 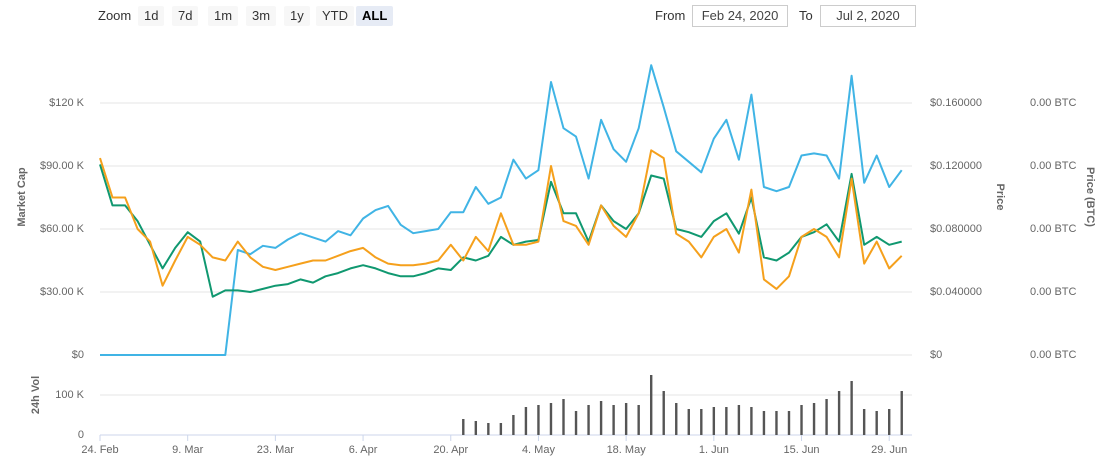 What do you see at coordinates (67, 103) in the screenshot?
I see `y-tick-label: $120 K` at bounding box center [67, 103].